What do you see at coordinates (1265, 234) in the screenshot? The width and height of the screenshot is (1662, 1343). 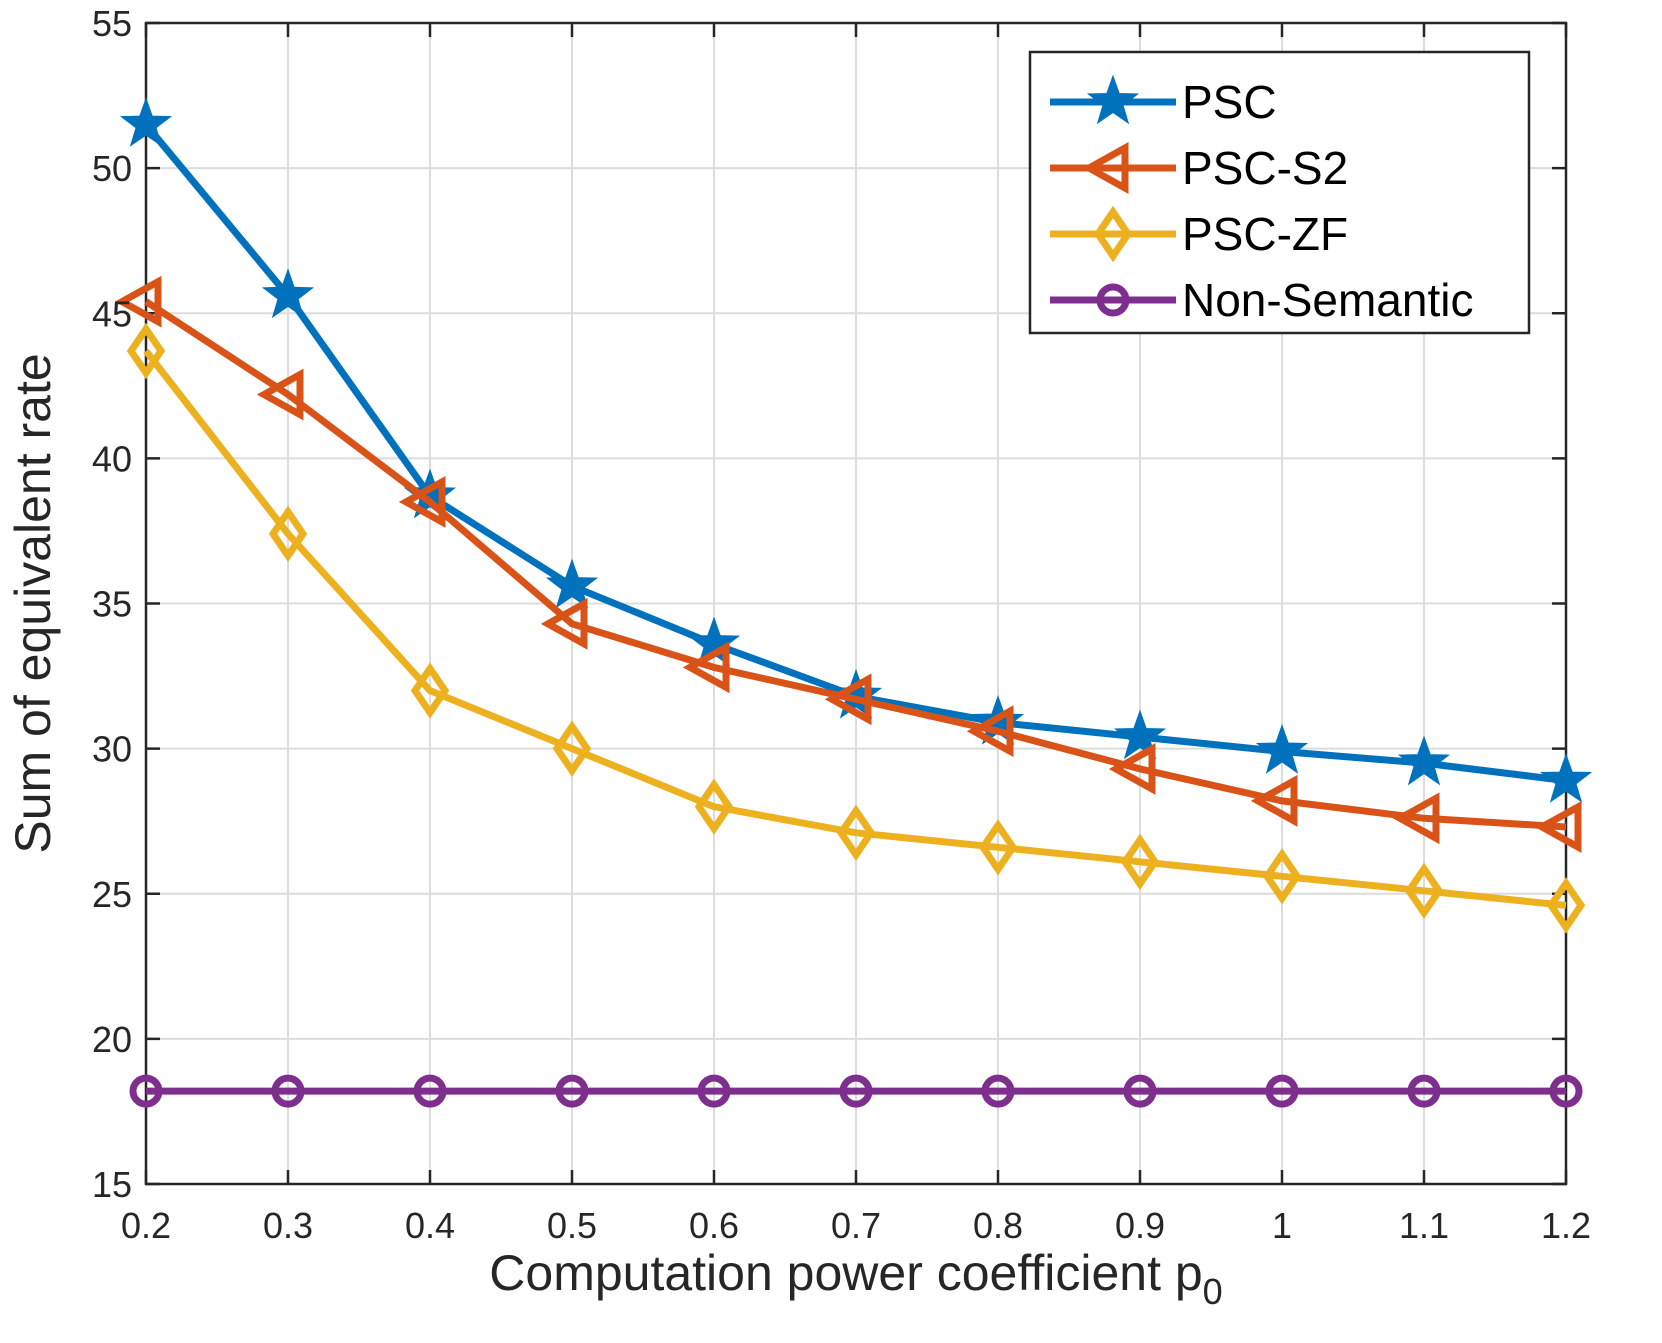 I see `legend-label-psc-zf: PSC-ZF` at bounding box center [1265, 234].